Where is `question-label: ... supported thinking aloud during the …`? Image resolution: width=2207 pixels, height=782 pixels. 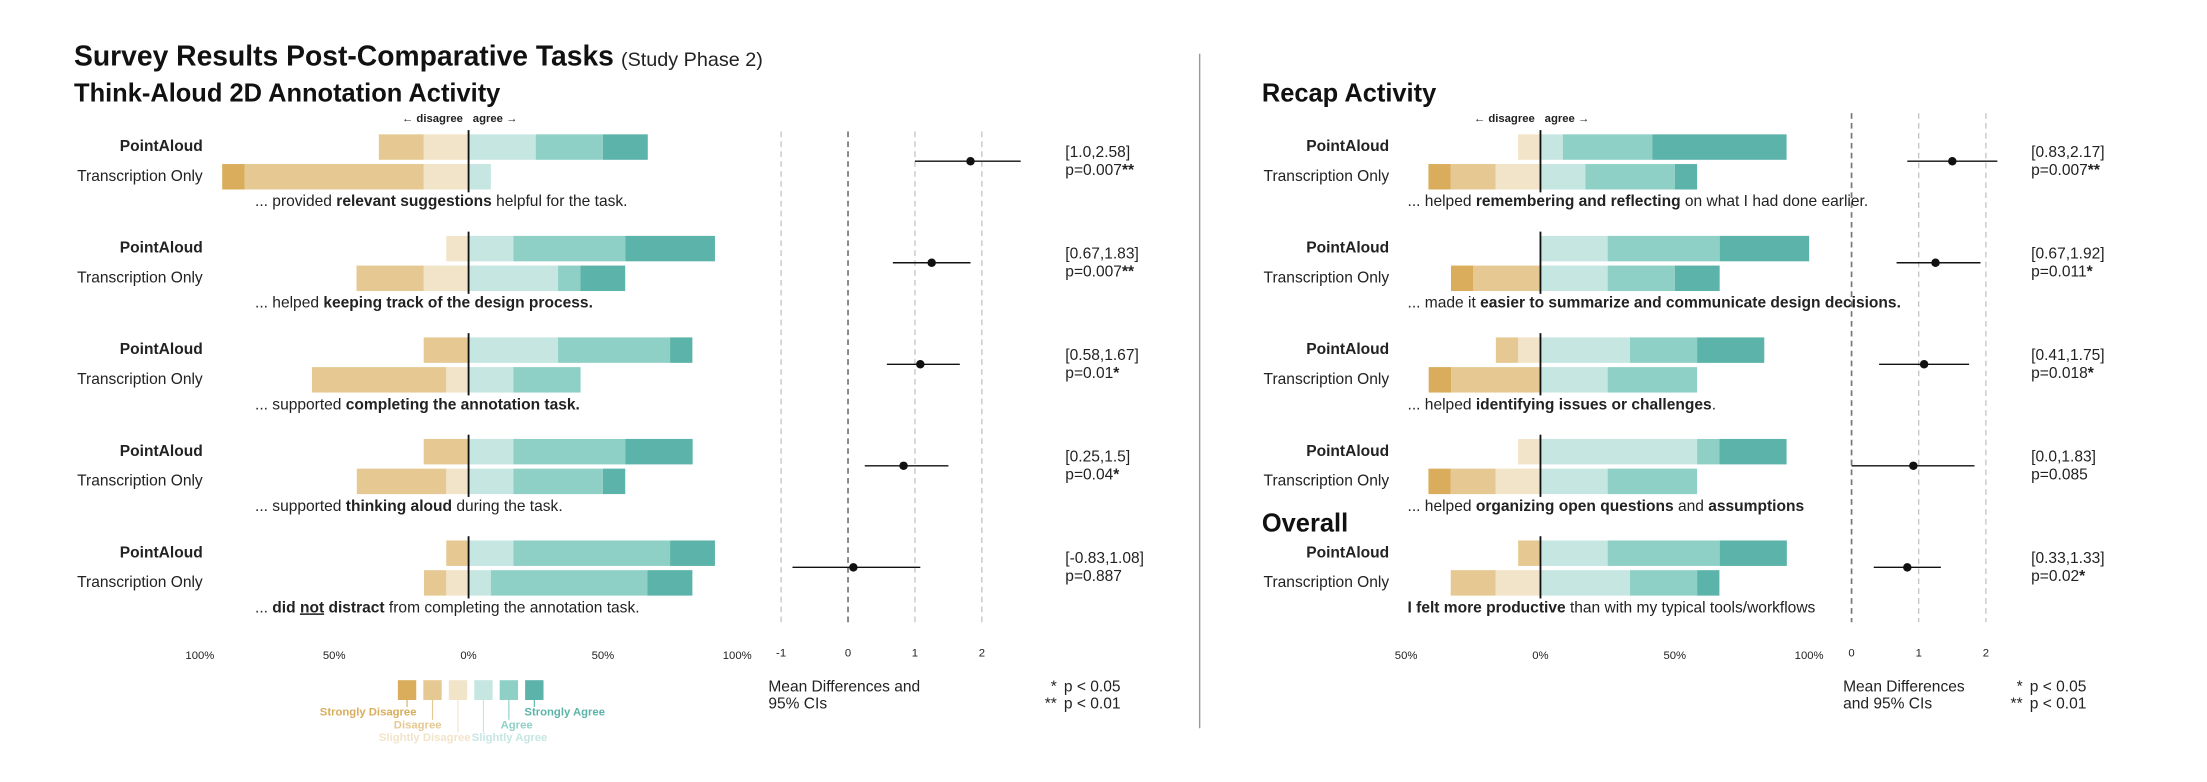 question-label: ... supported thinking aloud during the … is located at coordinates (409, 506).